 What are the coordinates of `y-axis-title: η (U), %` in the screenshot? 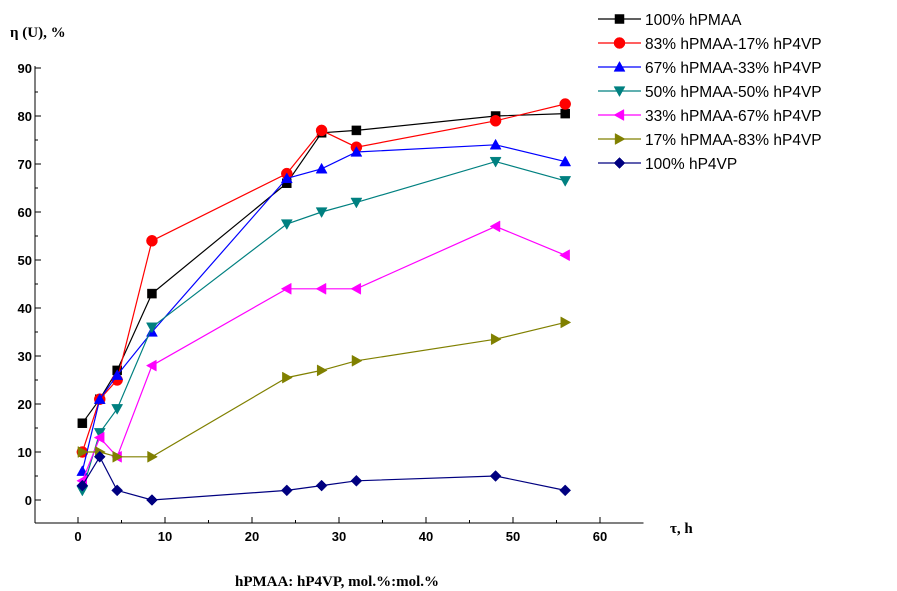 It's located at (38, 33).